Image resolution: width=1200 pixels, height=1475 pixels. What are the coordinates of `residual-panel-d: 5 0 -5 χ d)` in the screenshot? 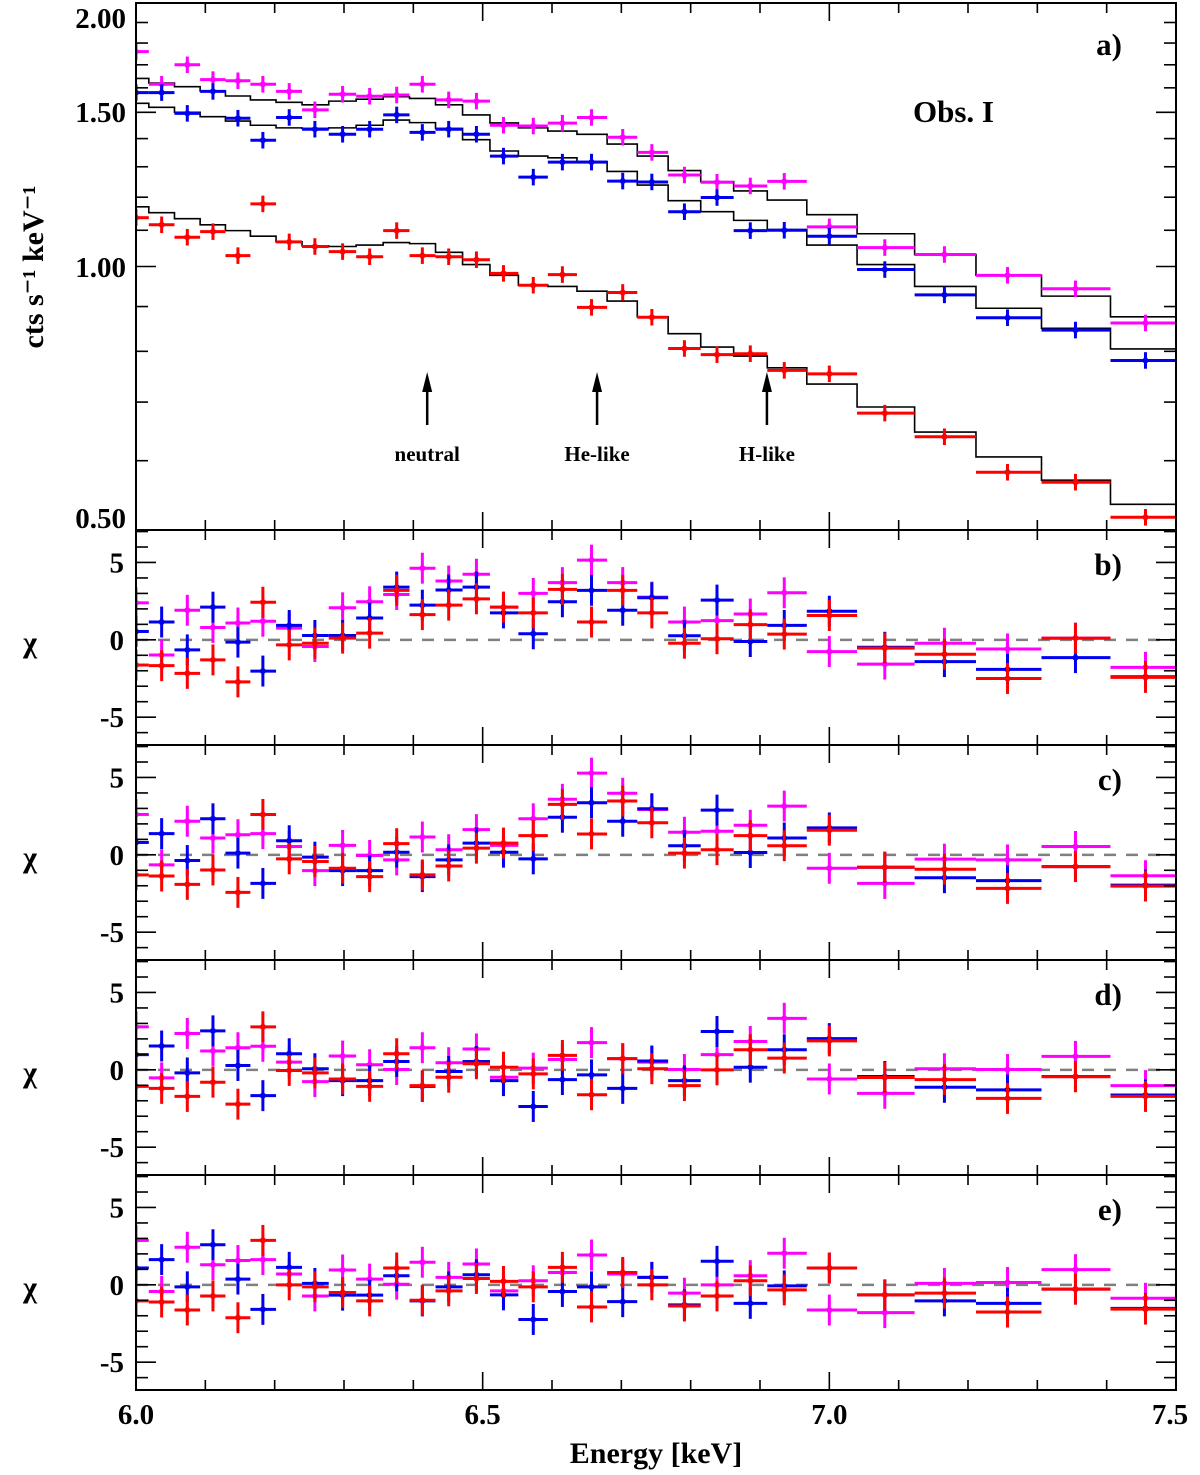 It's located at (599, 1067).